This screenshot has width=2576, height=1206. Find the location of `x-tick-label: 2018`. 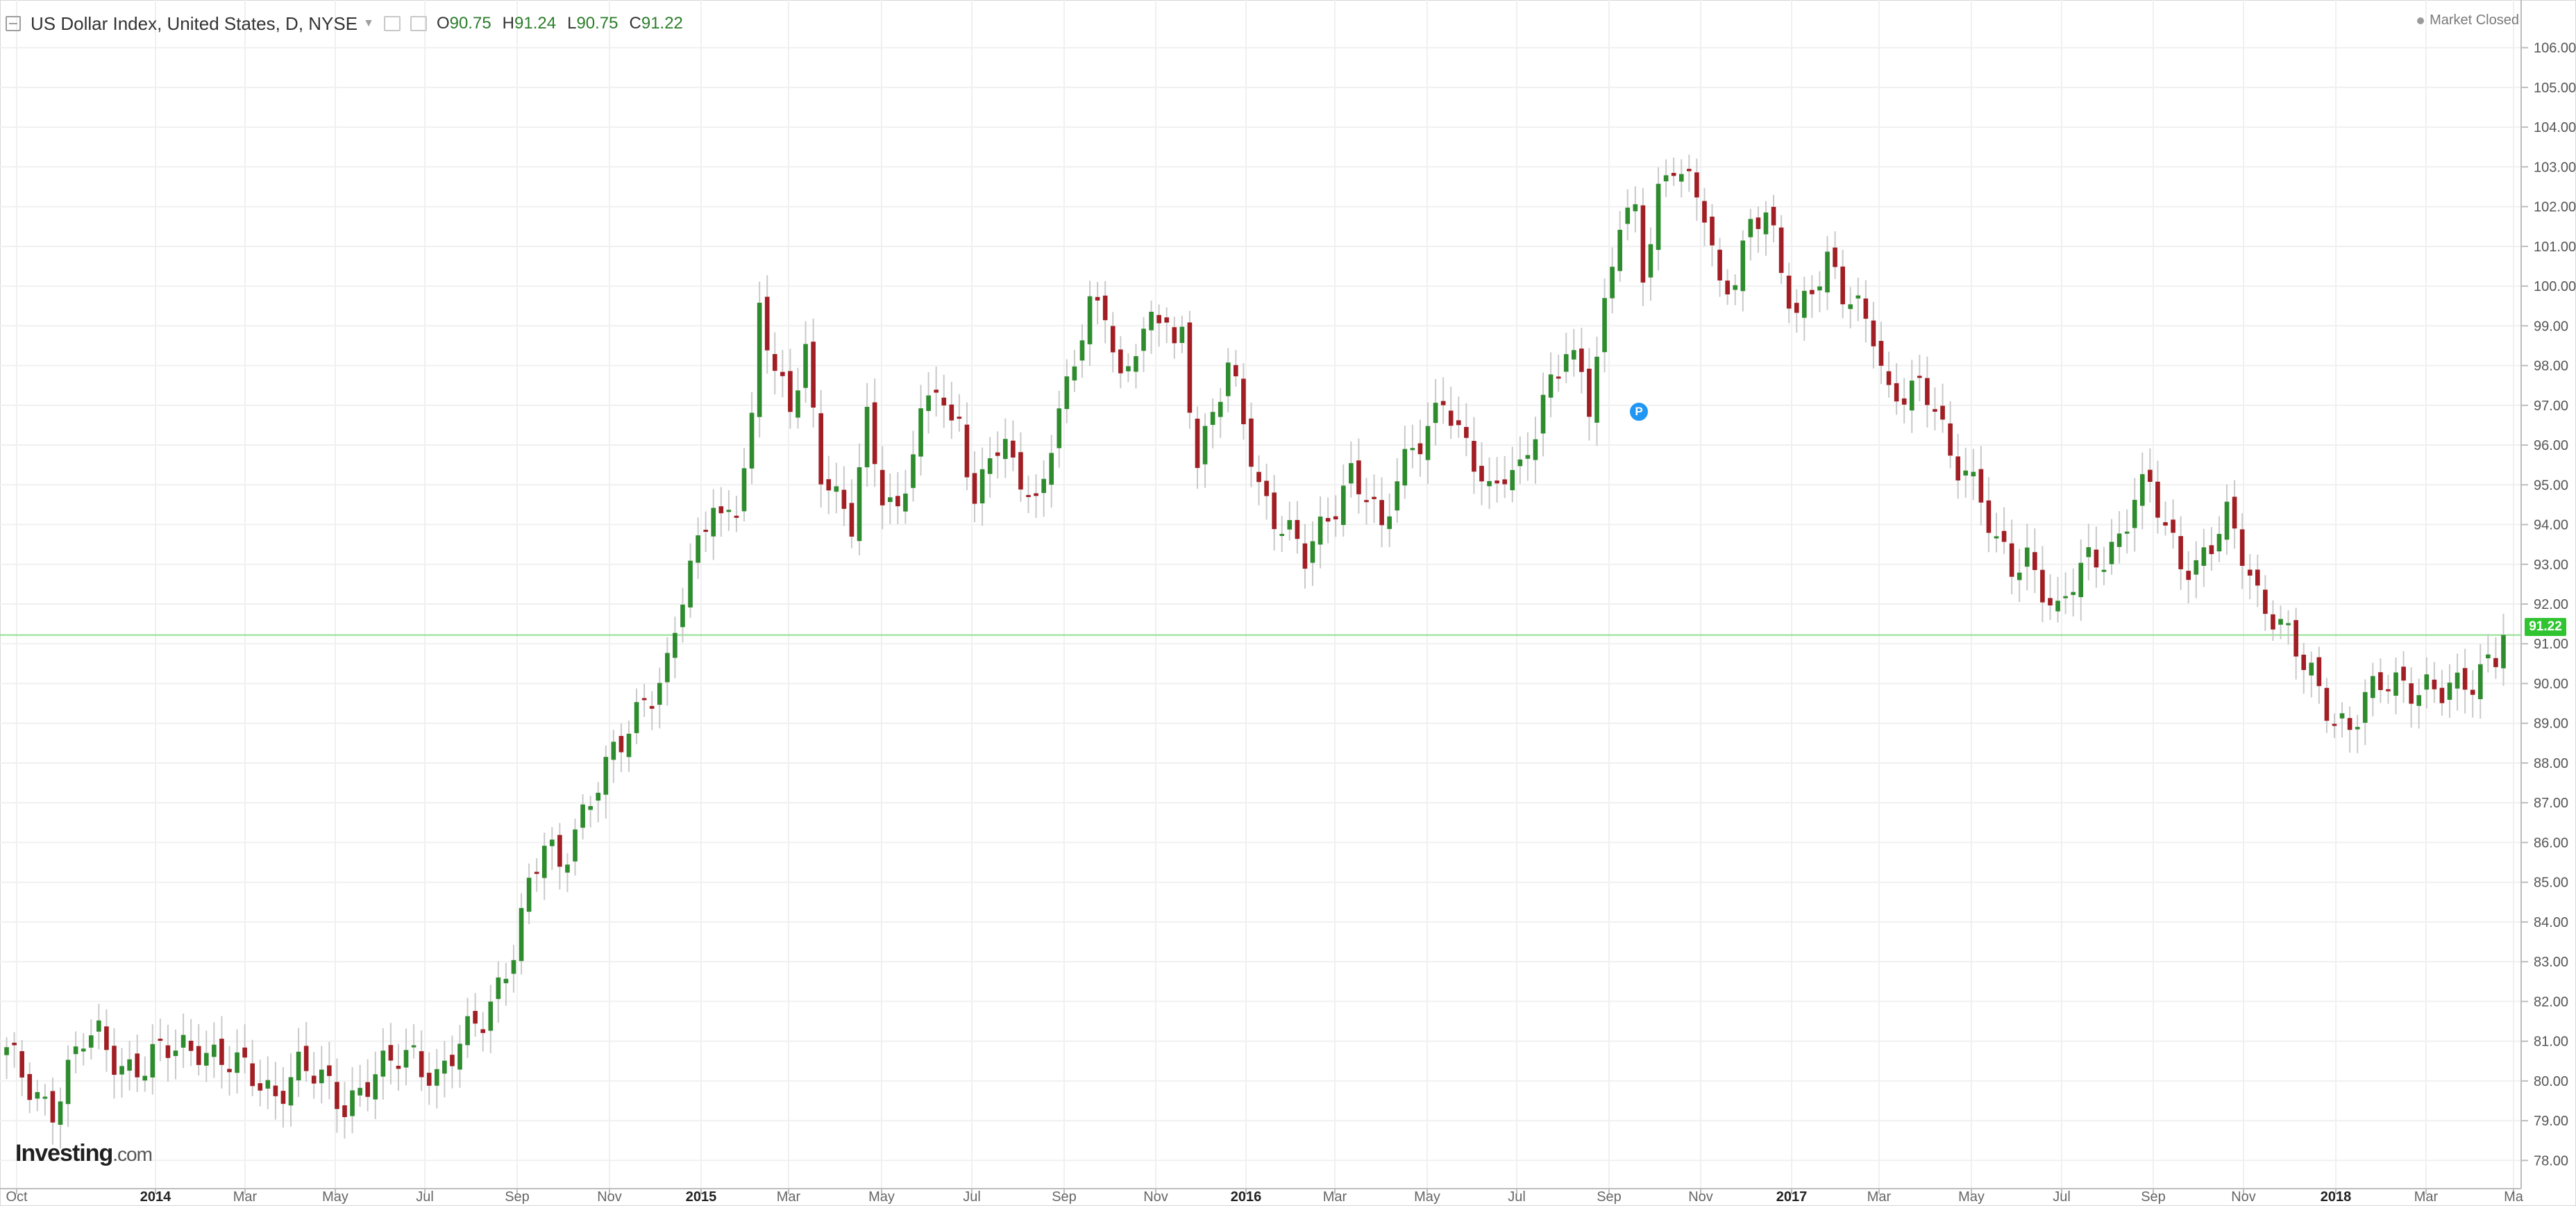

x-tick-label: 2018 is located at coordinates (2336, 1197).